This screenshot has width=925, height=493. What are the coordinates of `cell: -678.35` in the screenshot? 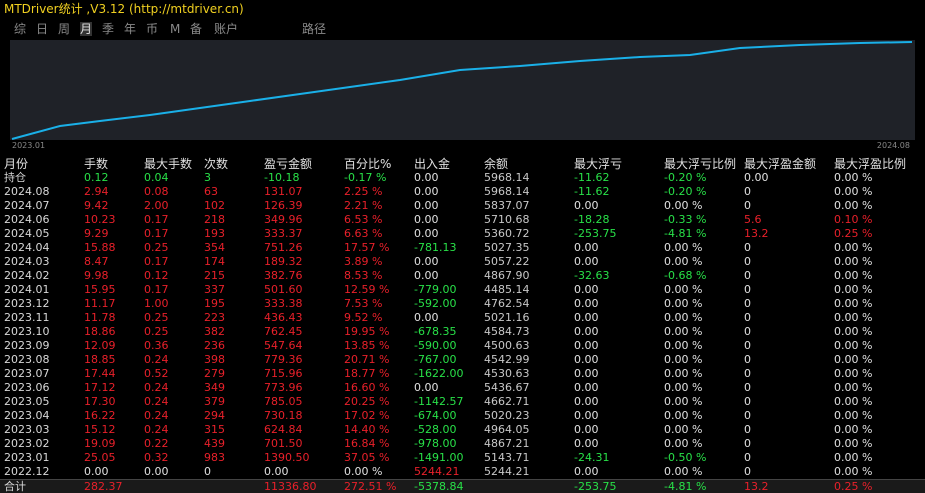 It's located at (435, 331).